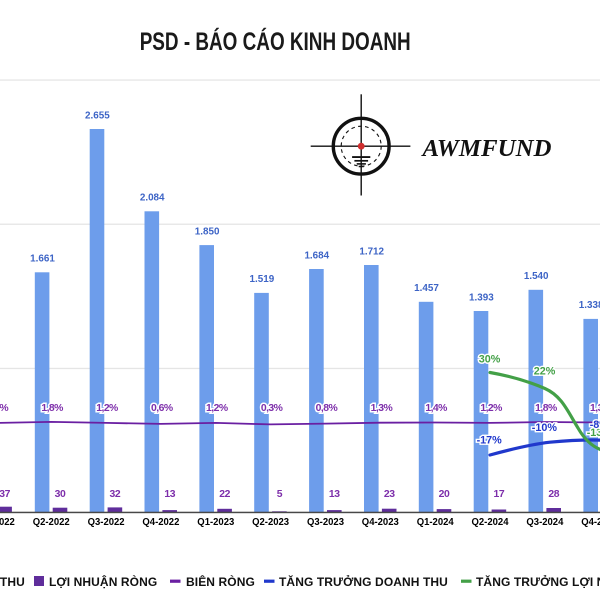 The image size is (600, 600). What do you see at coordinates (97, 115) in the screenshot?
I see `svg-text: 2.655` at bounding box center [97, 115].